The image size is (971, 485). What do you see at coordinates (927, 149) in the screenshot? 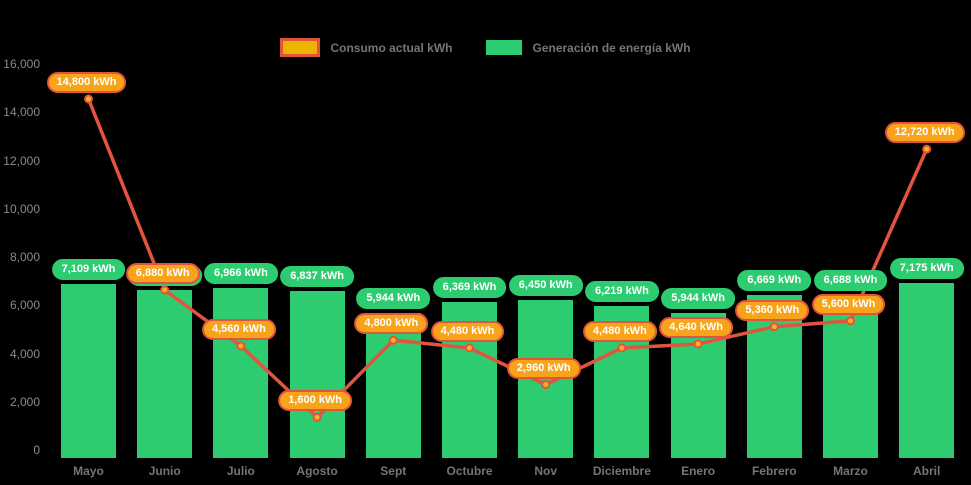
I see `line-point-abril` at bounding box center [927, 149].